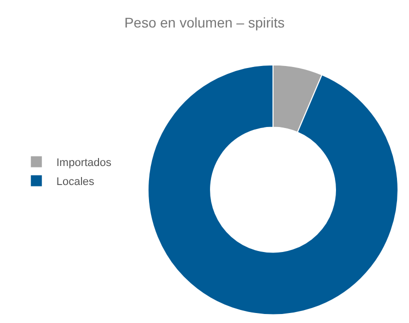 This screenshot has height=323, width=409. What do you see at coordinates (204, 22) in the screenshot?
I see `chart-title: Peso en volumen – spirits` at bounding box center [204, 22].